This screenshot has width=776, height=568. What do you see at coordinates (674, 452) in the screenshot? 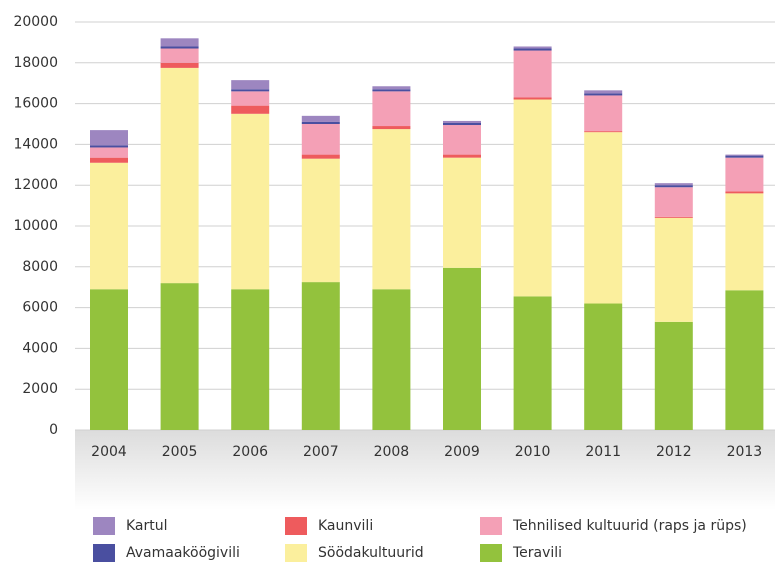
I see `x-tick-label: 2012` at bounding box center [674, 452].